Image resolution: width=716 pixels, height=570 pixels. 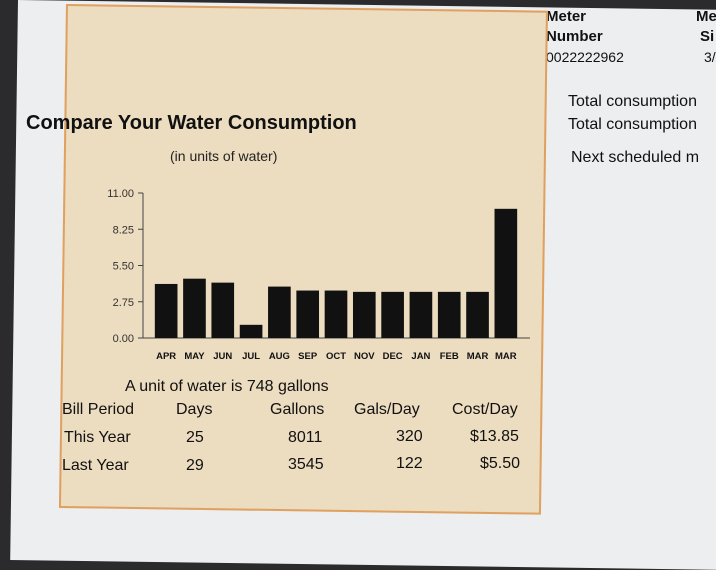 What do you see at coordinates (120, 194) in the screenshot?
I see `y-tick-label: 11.00` at bounding box center [120, 194].